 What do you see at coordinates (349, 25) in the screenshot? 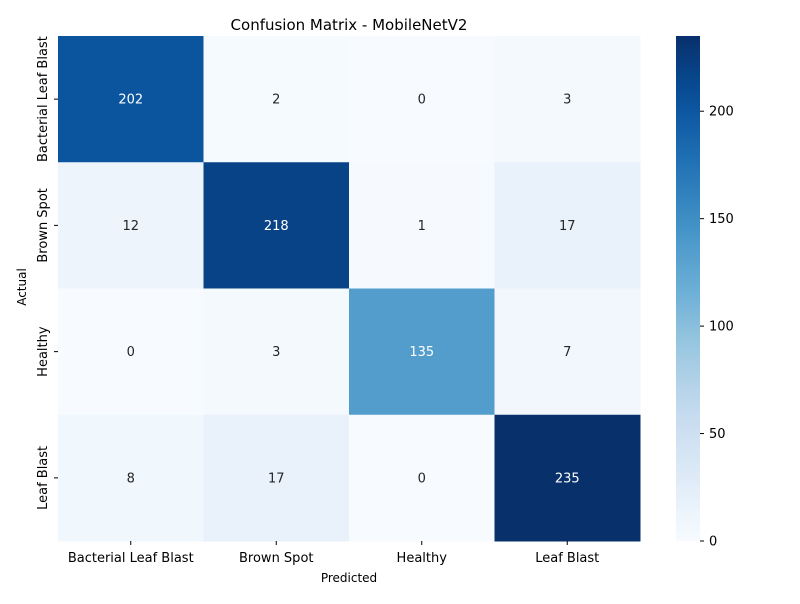
I see `chart-title: Confusion Matrix - MobileNetV2` at bounding box center [349, 25].